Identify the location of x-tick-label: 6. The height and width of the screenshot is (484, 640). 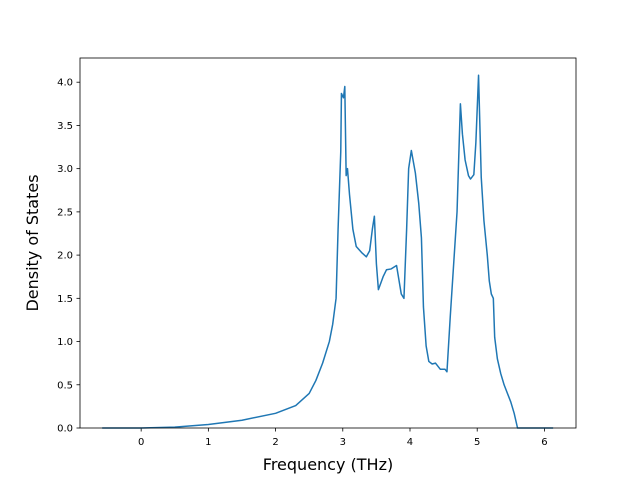
(544, 442).